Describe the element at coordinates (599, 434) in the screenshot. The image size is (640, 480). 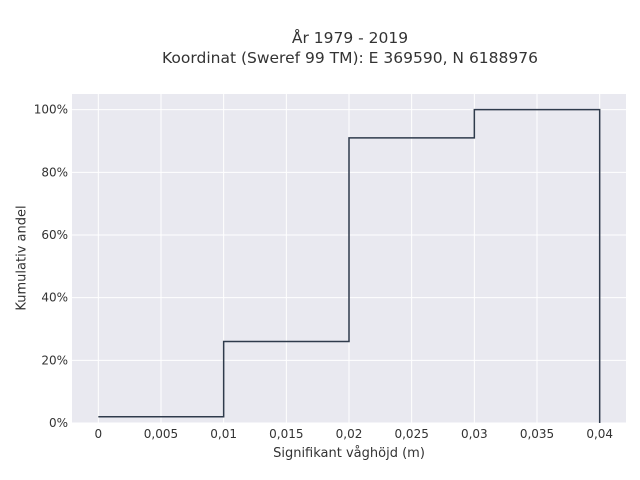
I see `x-tick-label: 0,04` at that location.